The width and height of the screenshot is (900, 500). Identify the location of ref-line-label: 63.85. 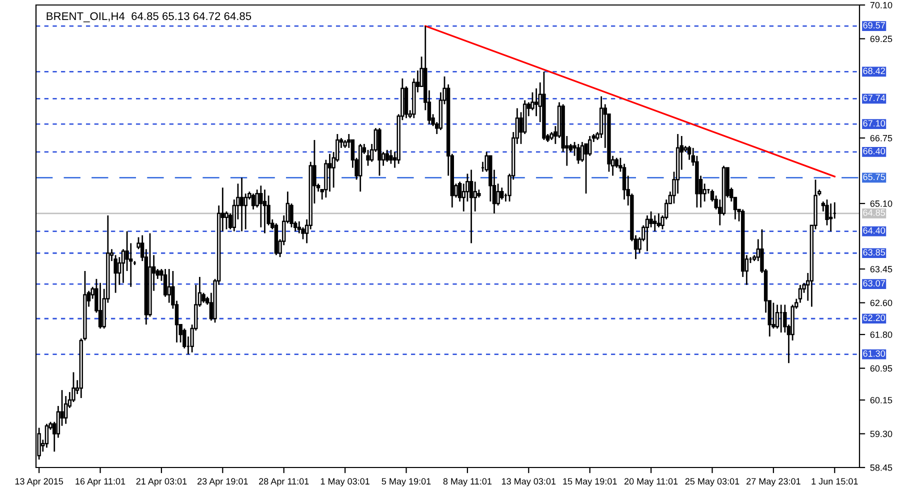
(874, 252).